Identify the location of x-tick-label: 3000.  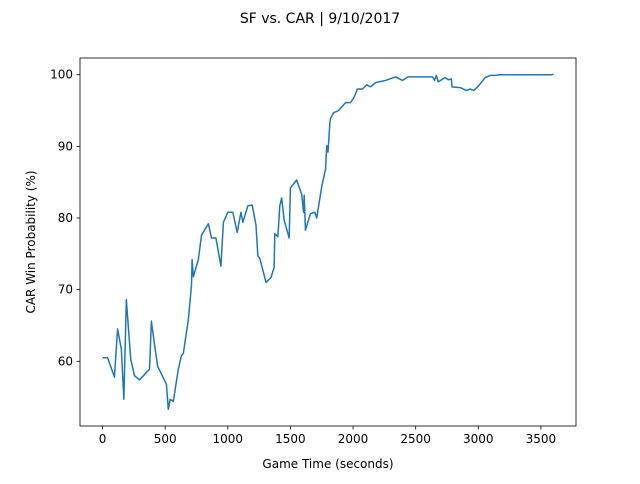
(478, 439).